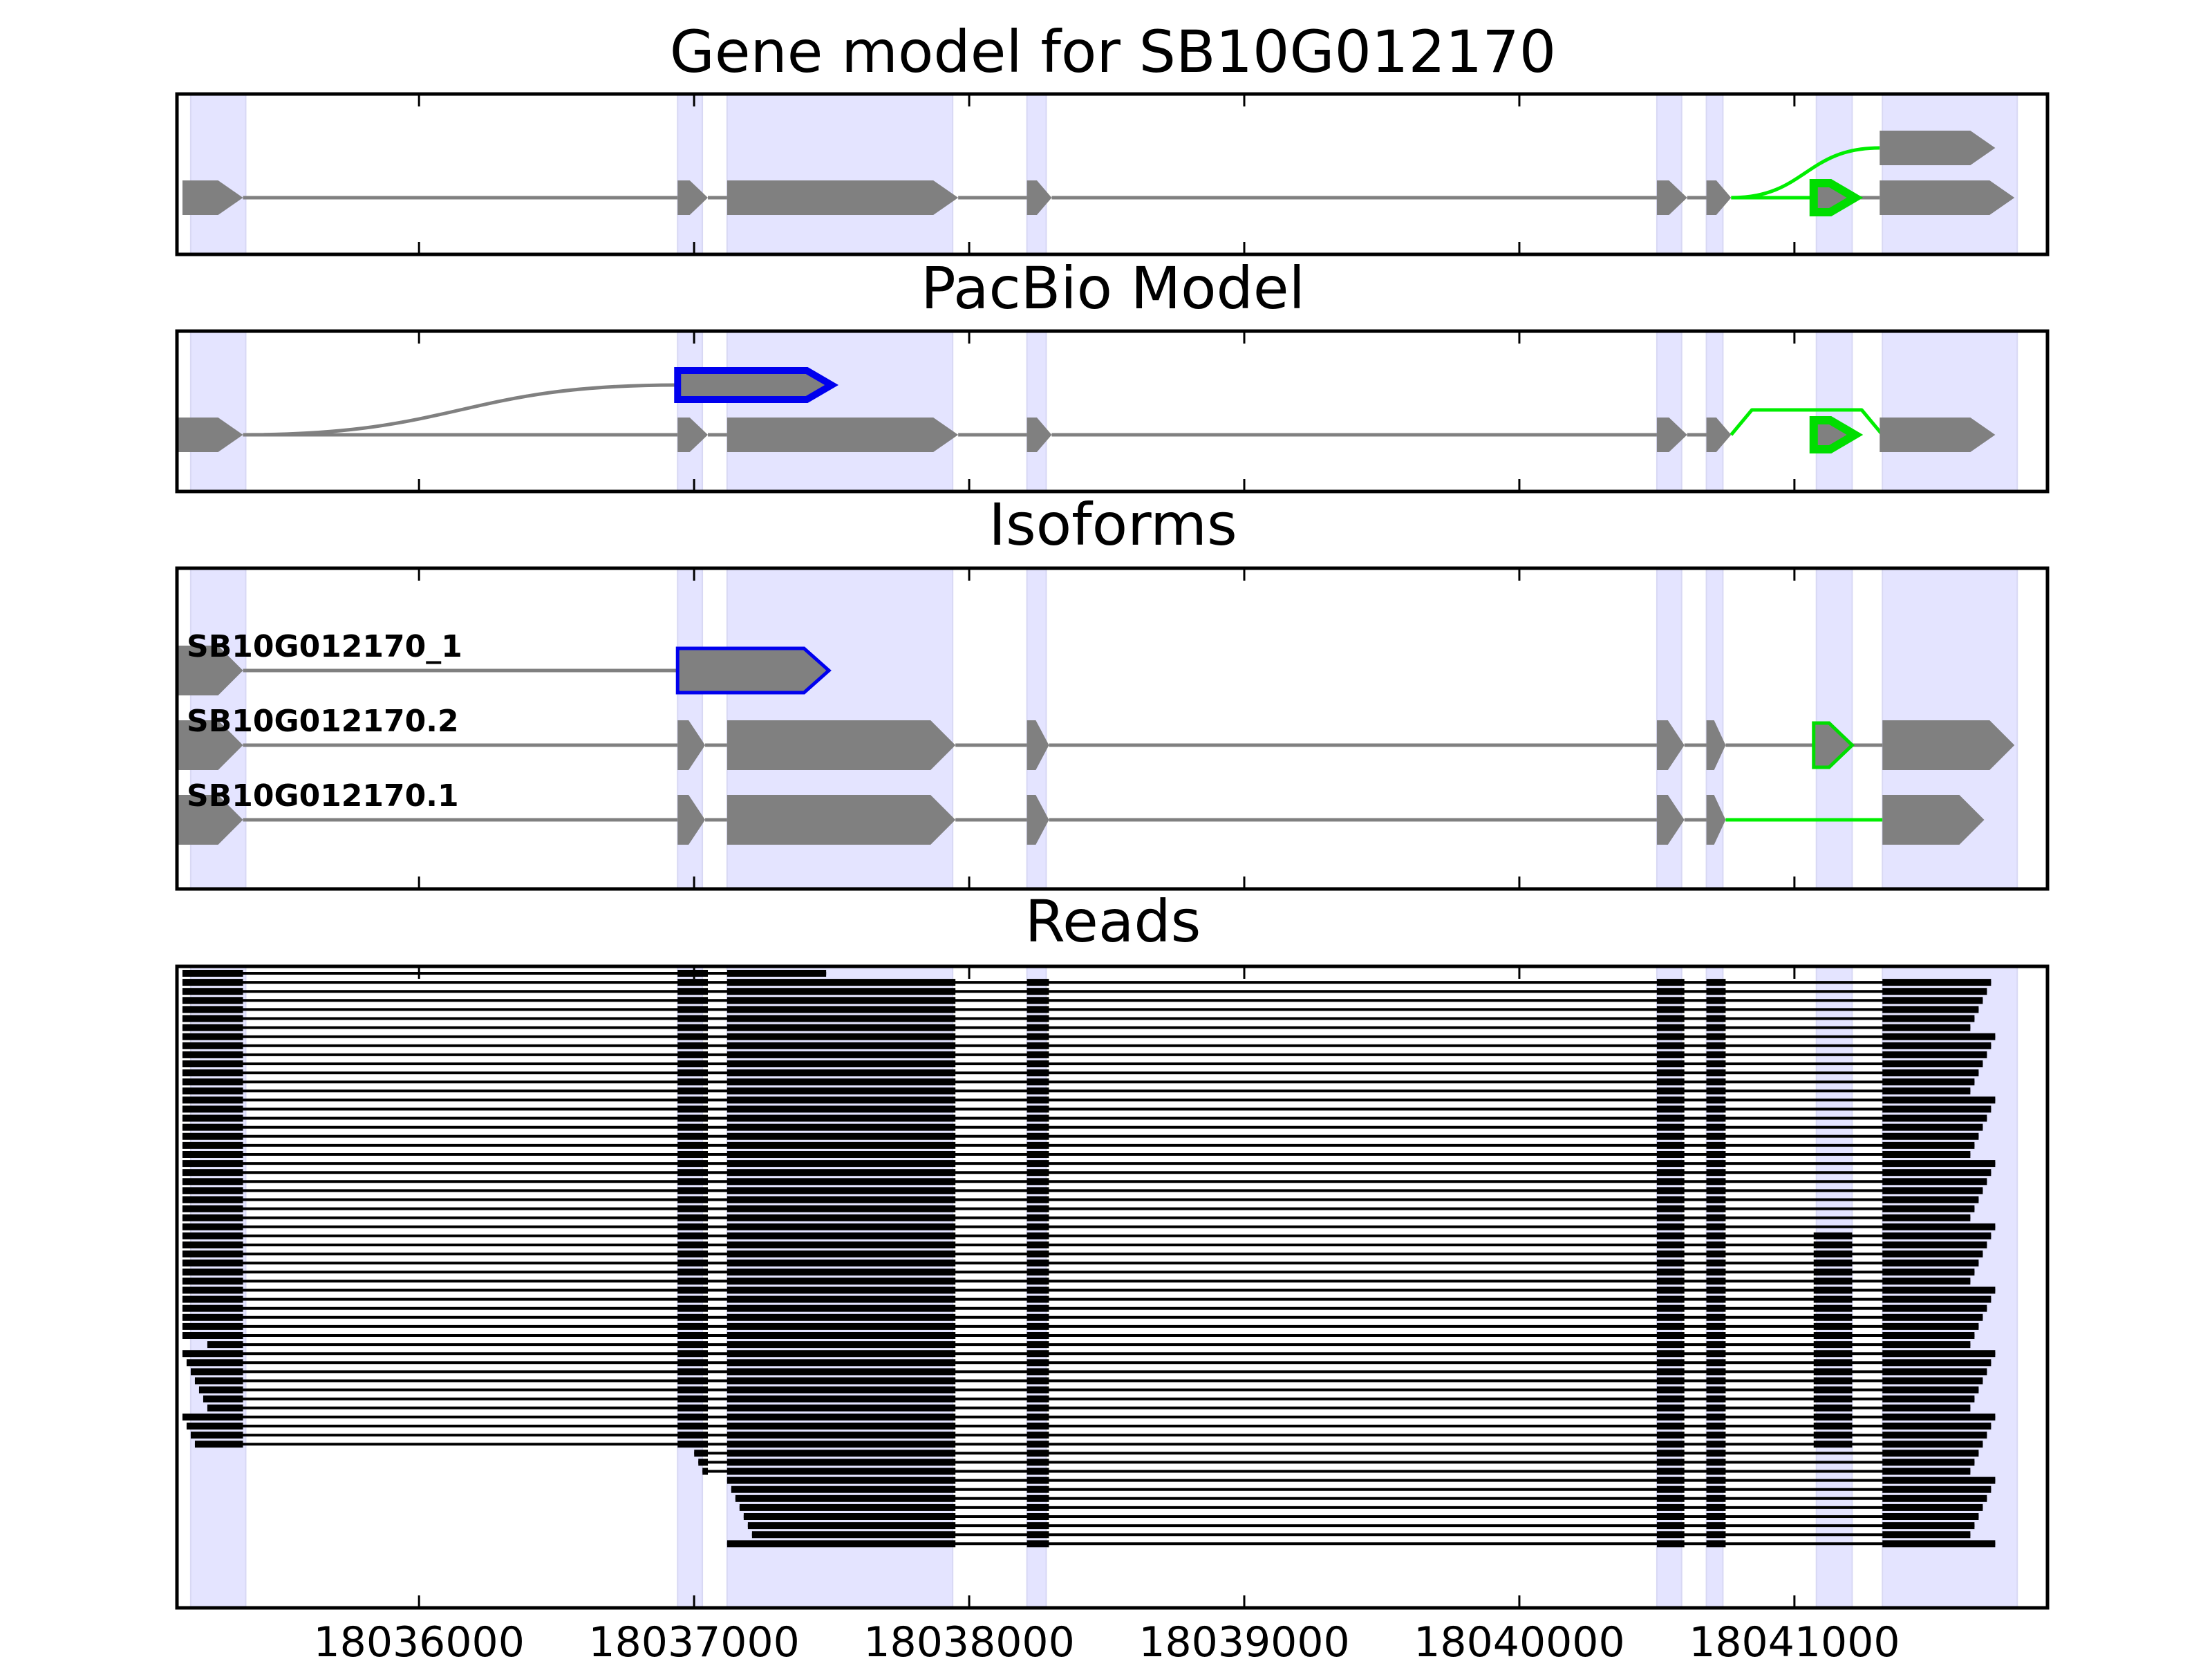 The image size is (2212, 1659). What do you see at coordinates (1112, 412) in the screenshot?
I see `panel-frame` at bounding box center [1112, 412].